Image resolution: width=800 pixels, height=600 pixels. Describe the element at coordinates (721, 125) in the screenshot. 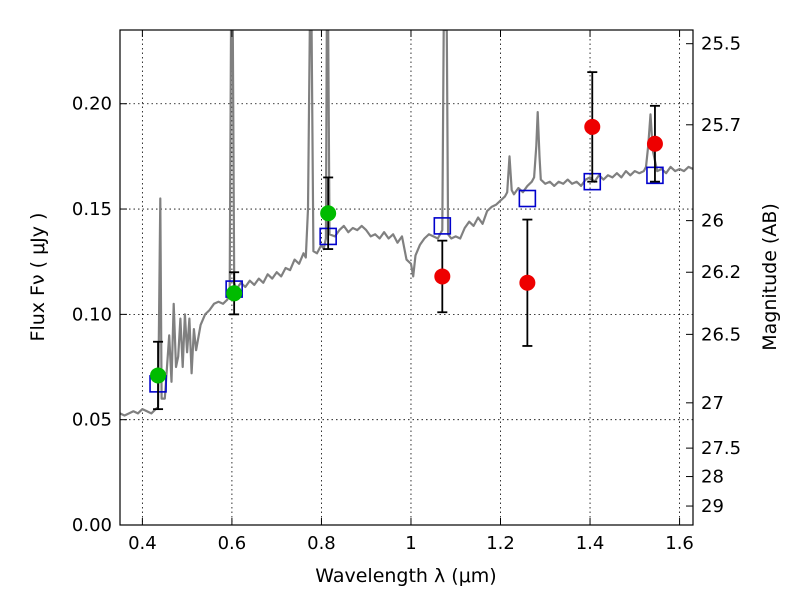

I see `mag-tick-label: 25.7` at that location.